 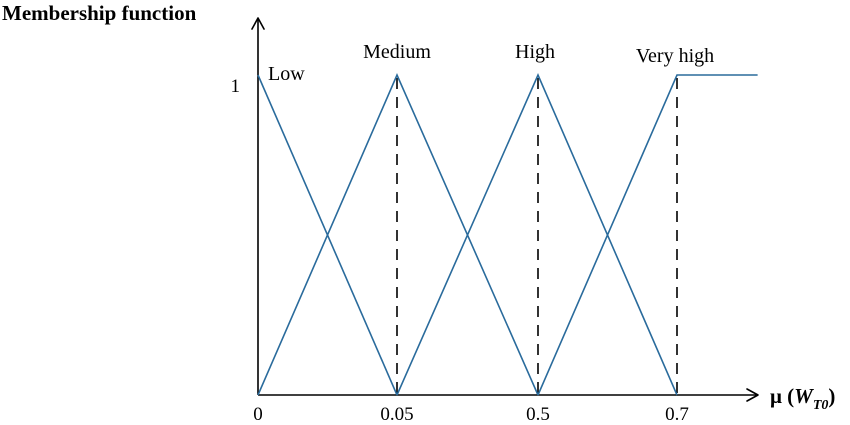 What do you see at coordinates (396, 414) in the screenshot?
I see `x-tick-label: 0.05` at bounding box center [396, 414].